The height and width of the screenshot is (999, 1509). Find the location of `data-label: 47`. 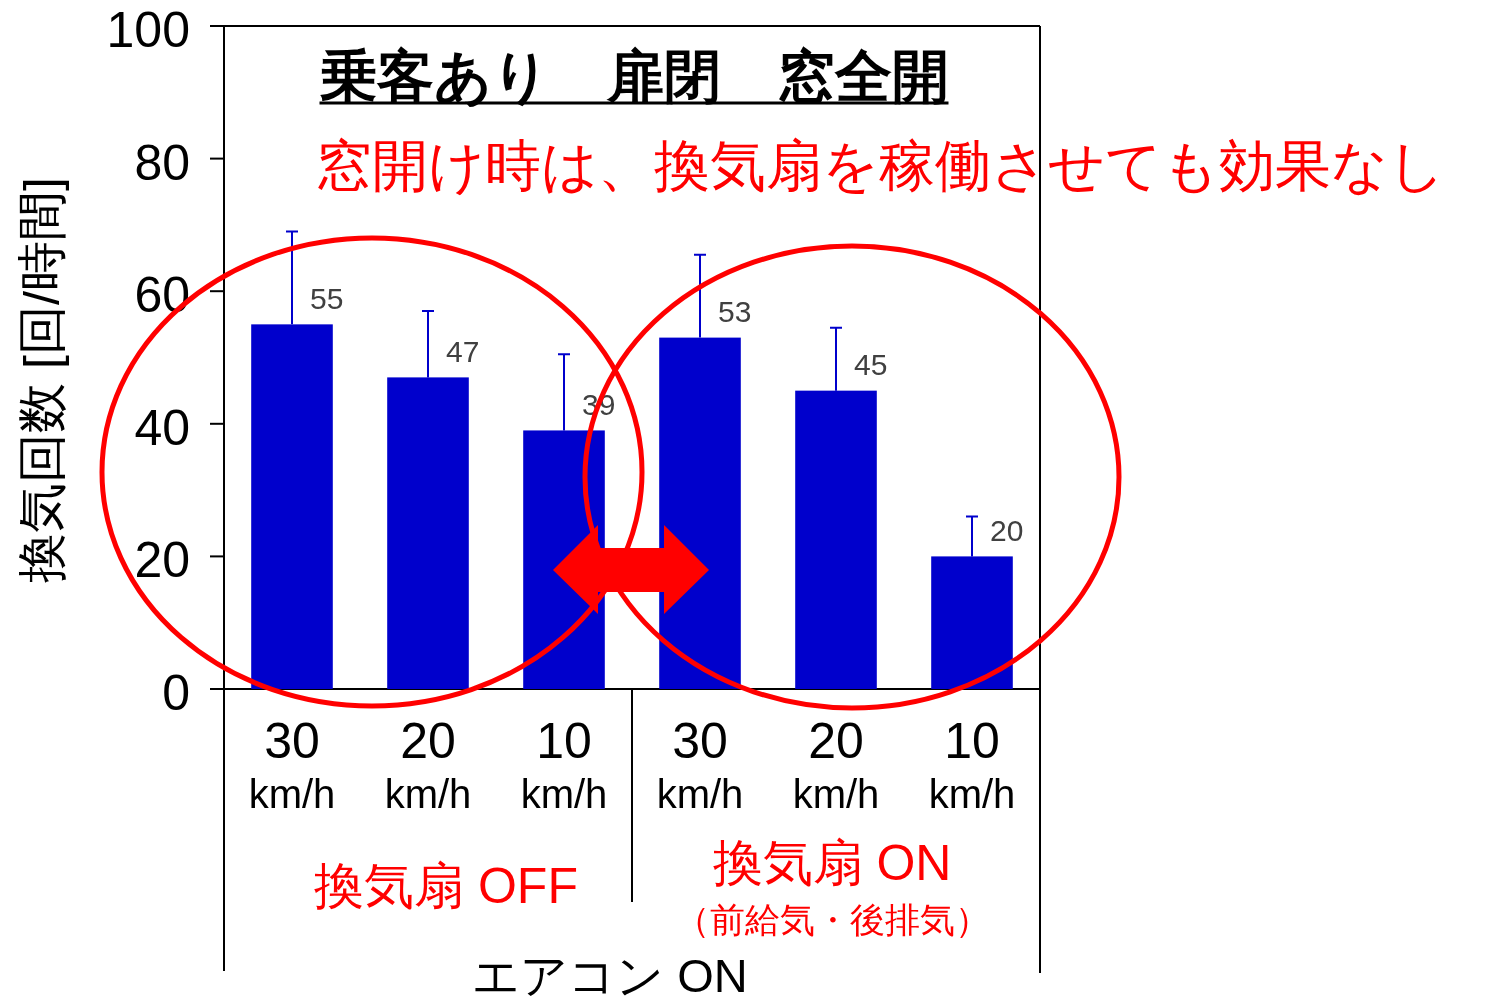

data-label: 47 is located at coordinates (463, 351).